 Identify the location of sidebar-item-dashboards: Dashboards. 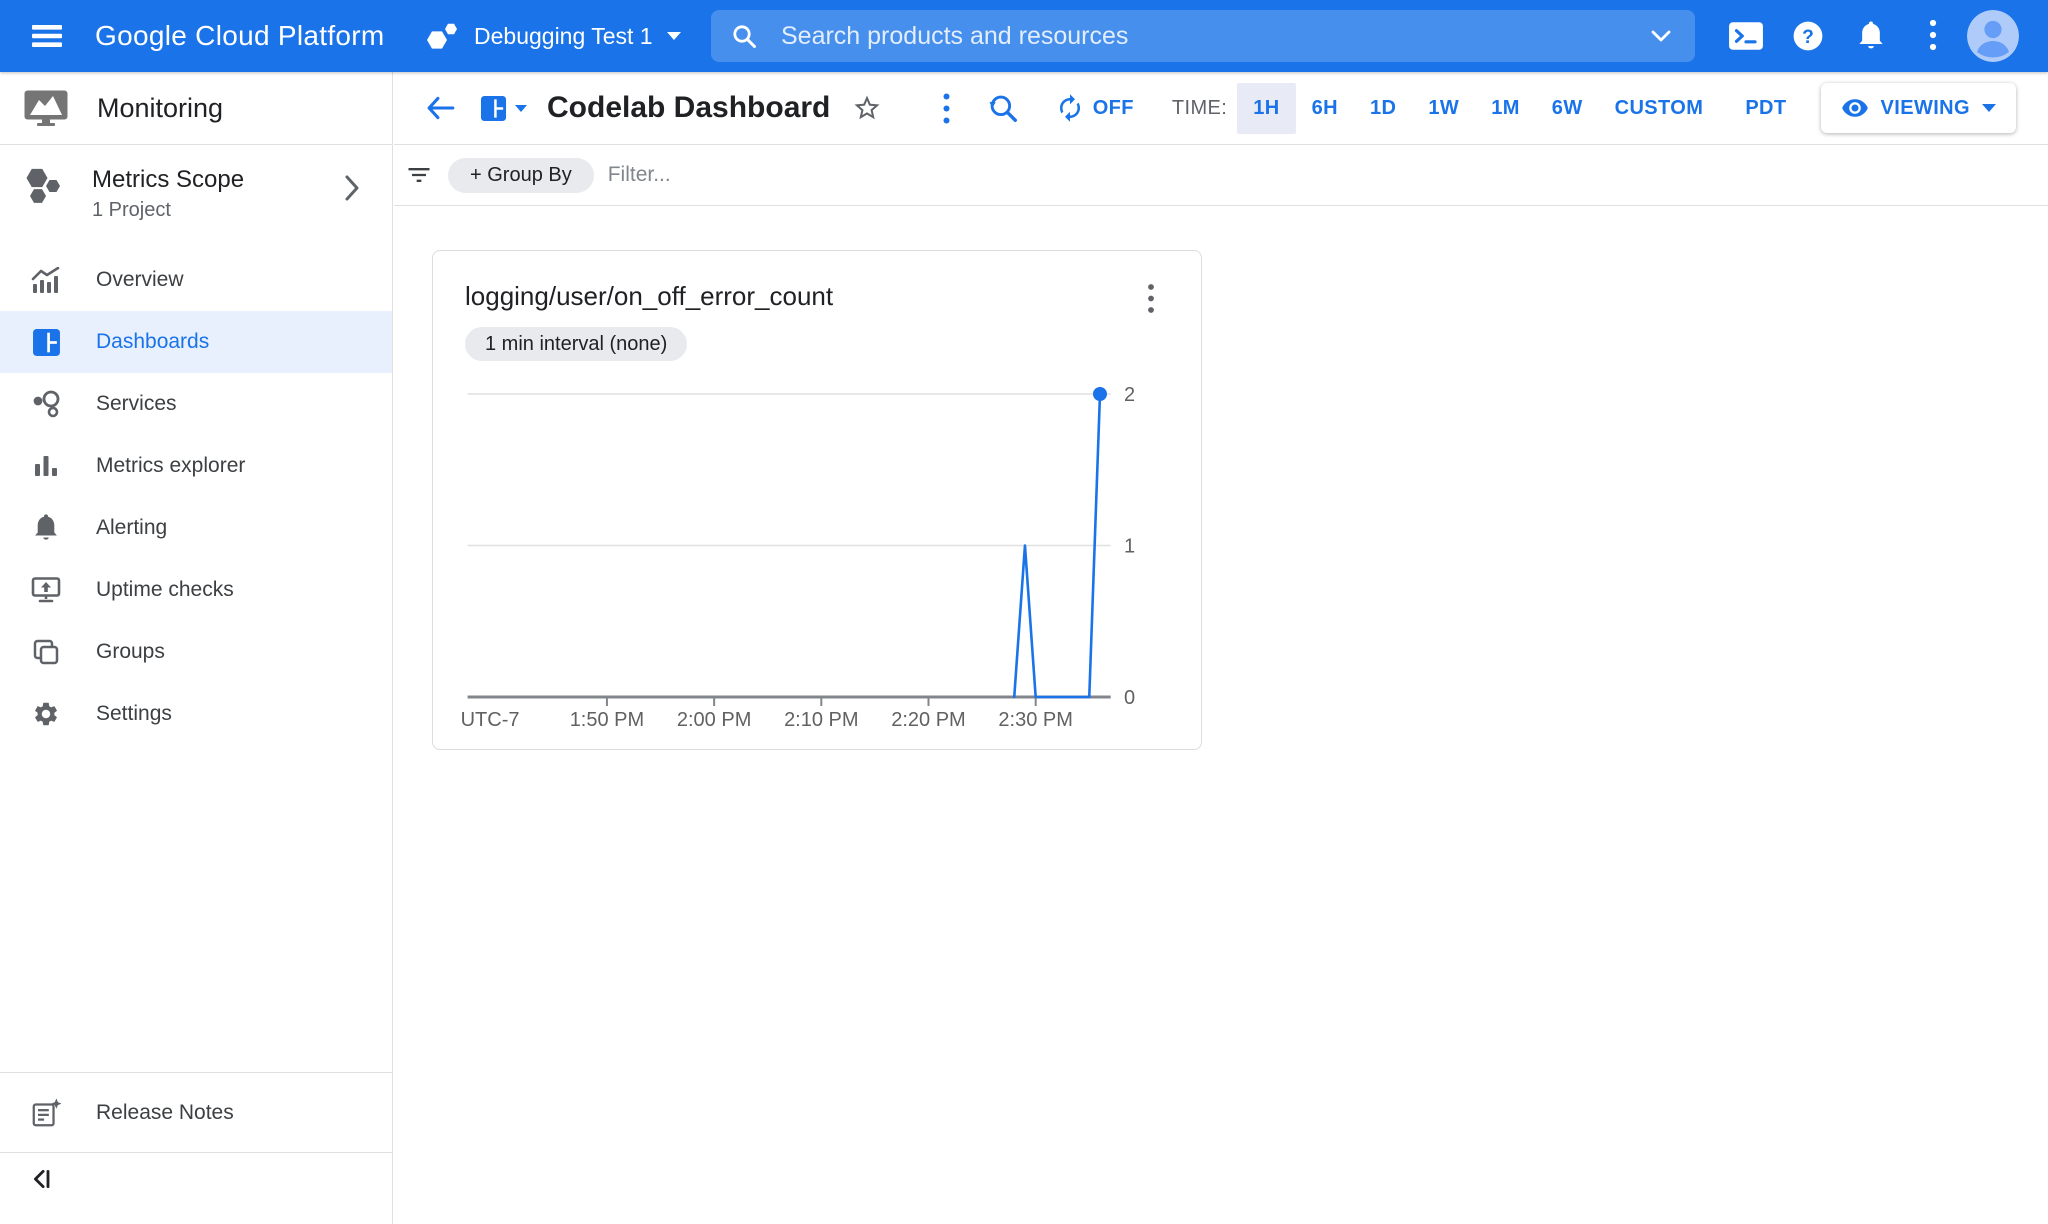
(196, 342).